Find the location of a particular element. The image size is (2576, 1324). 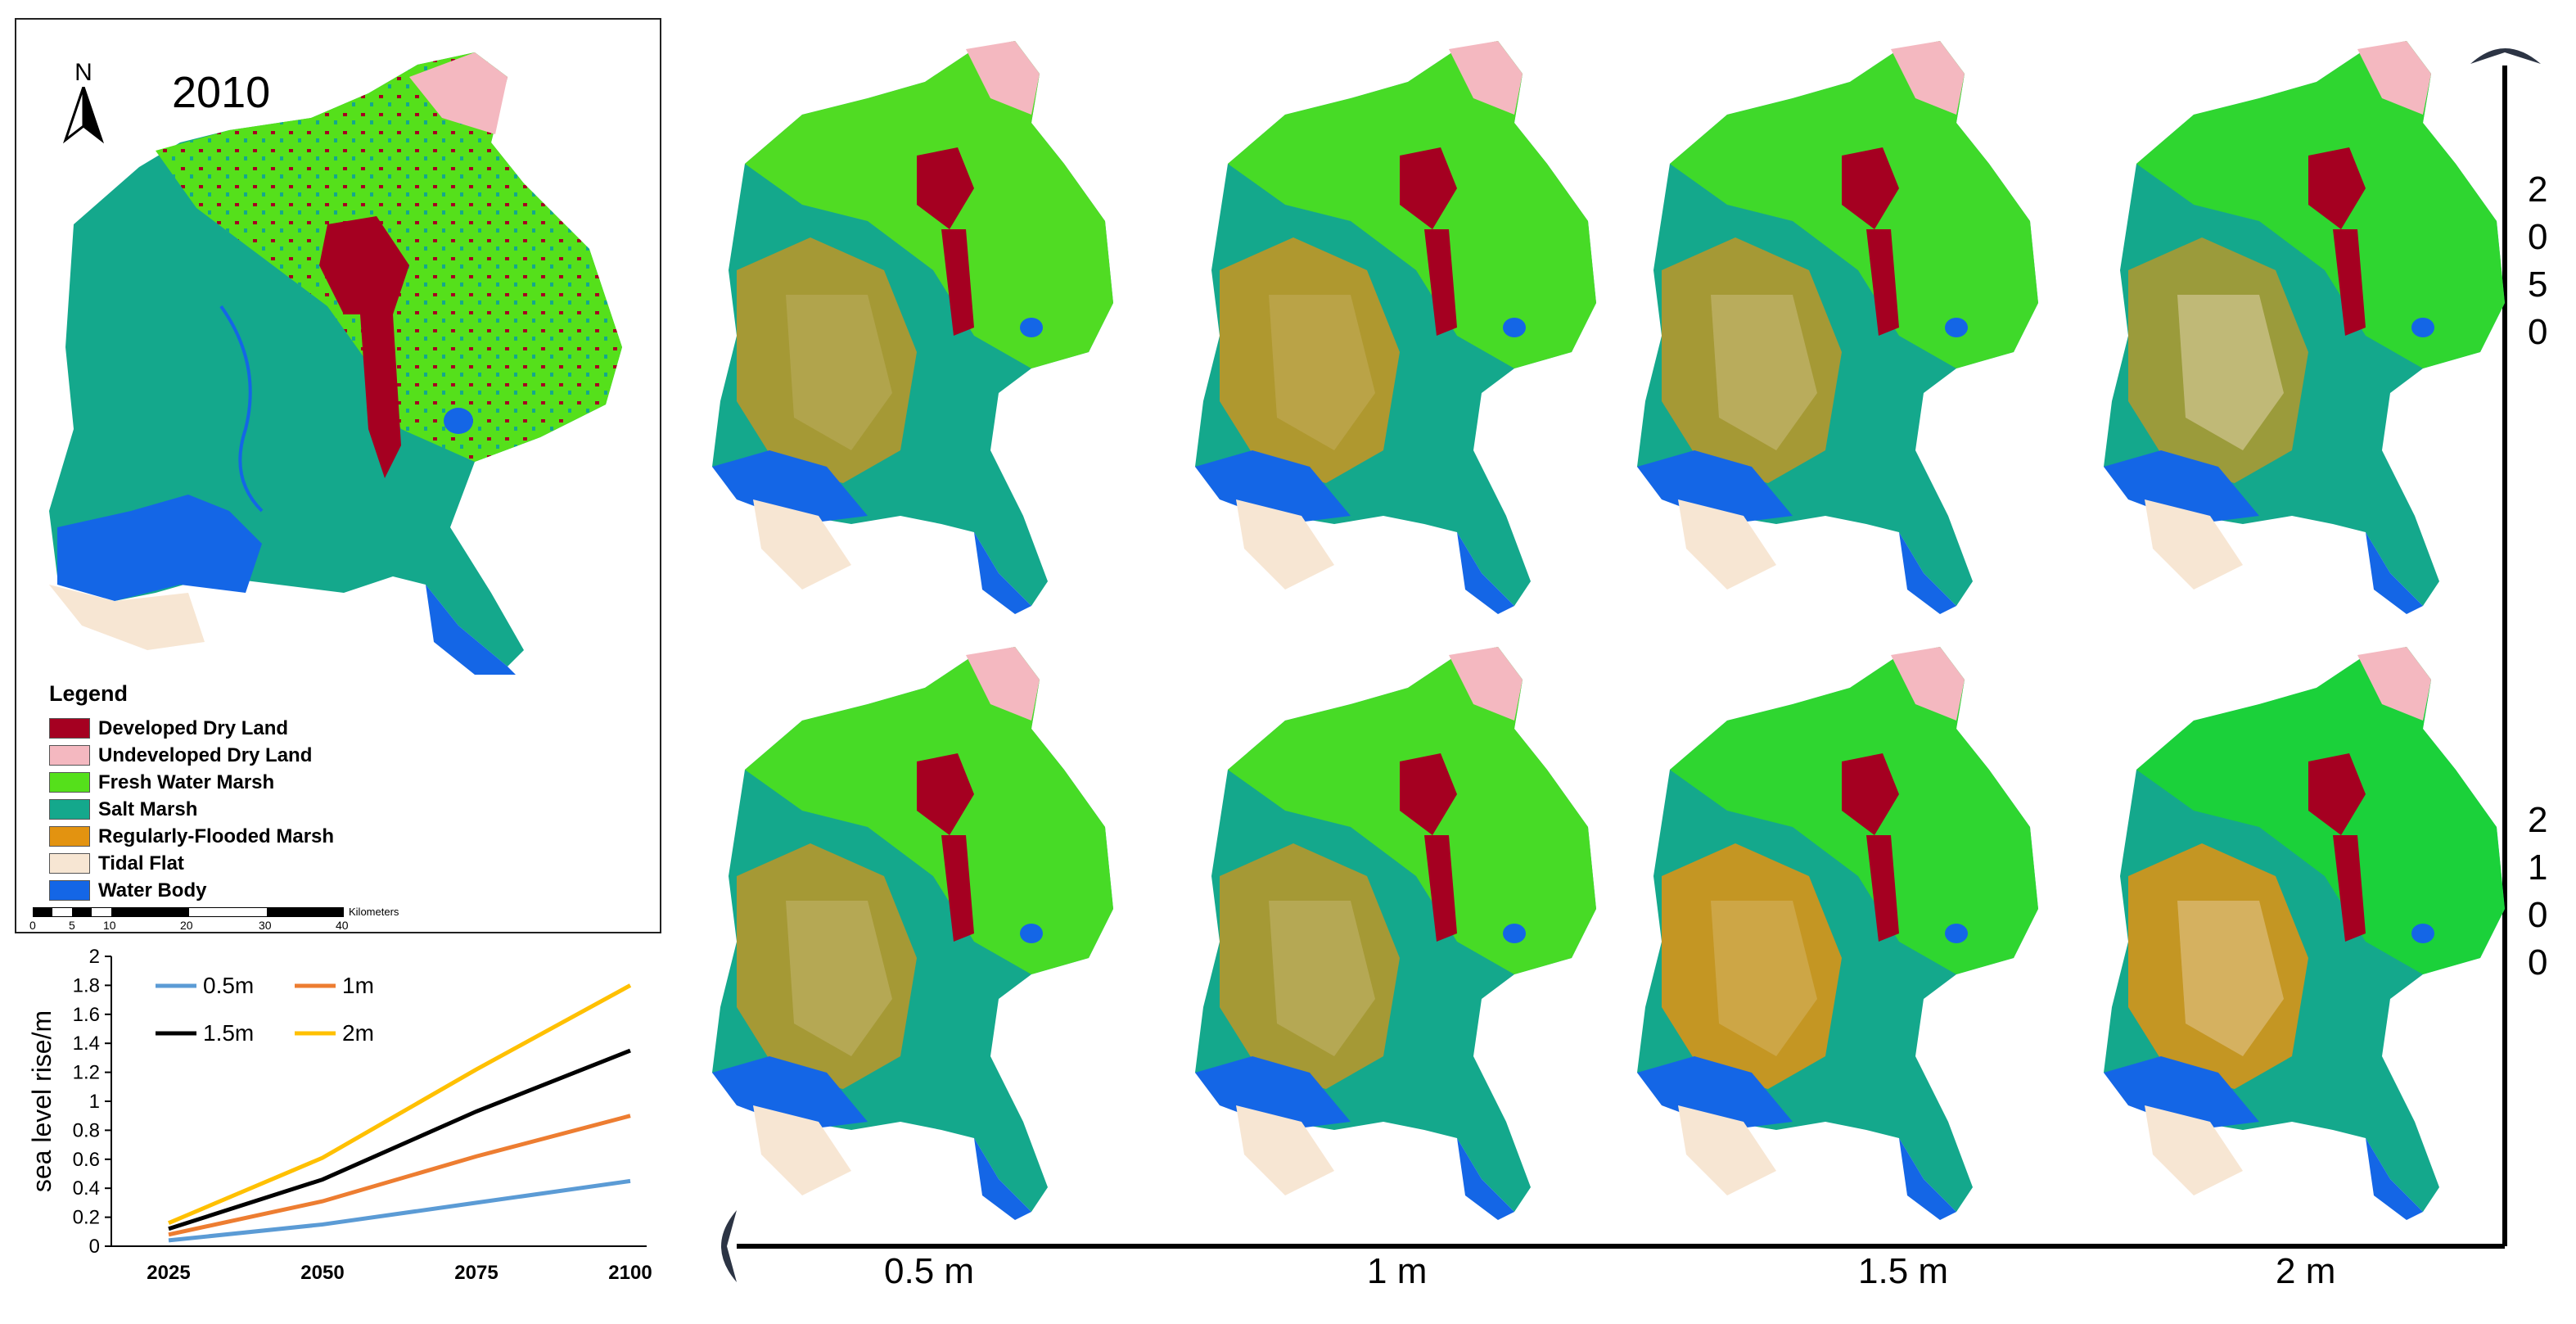

scale-tick: 20 is located at coordinates (186, 926).